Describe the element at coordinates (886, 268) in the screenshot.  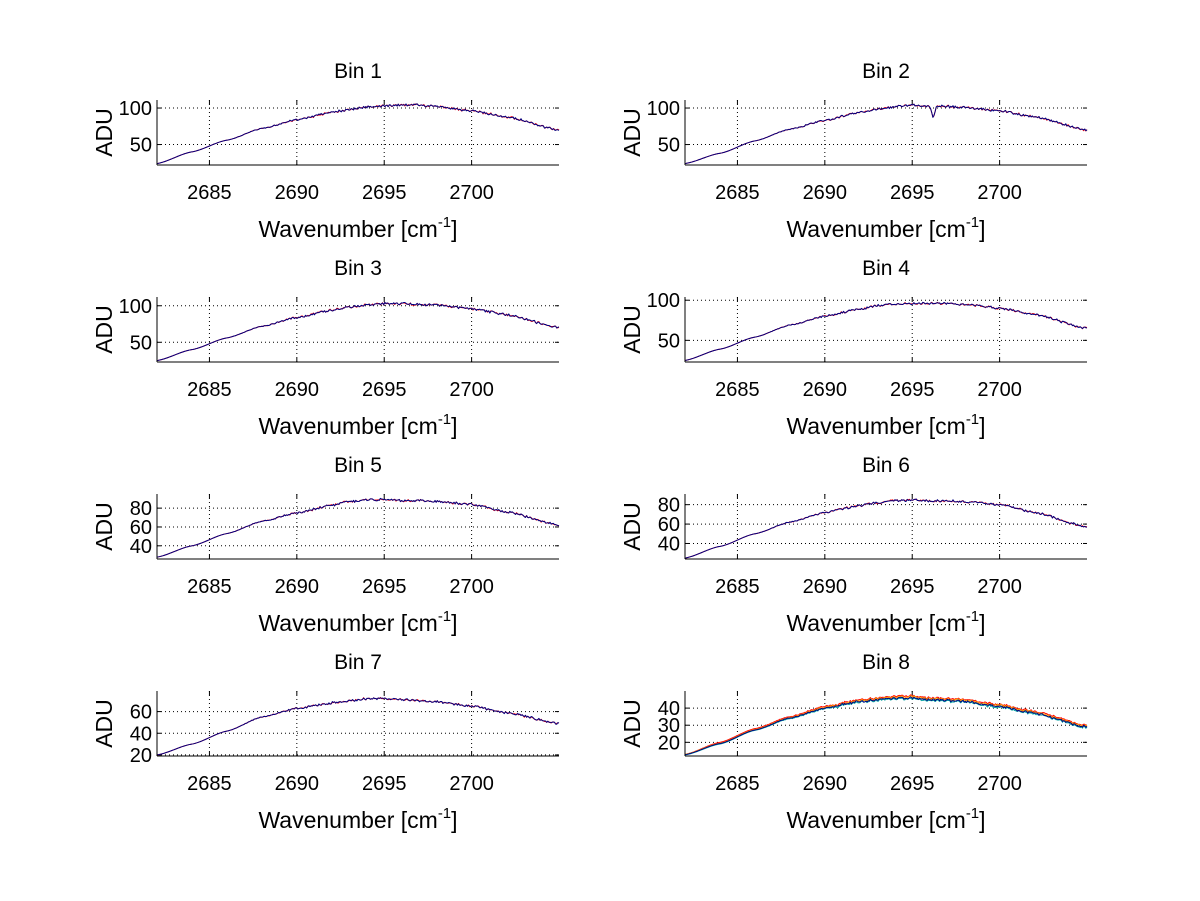
I see `subplot-title: Bin 4` at that location.